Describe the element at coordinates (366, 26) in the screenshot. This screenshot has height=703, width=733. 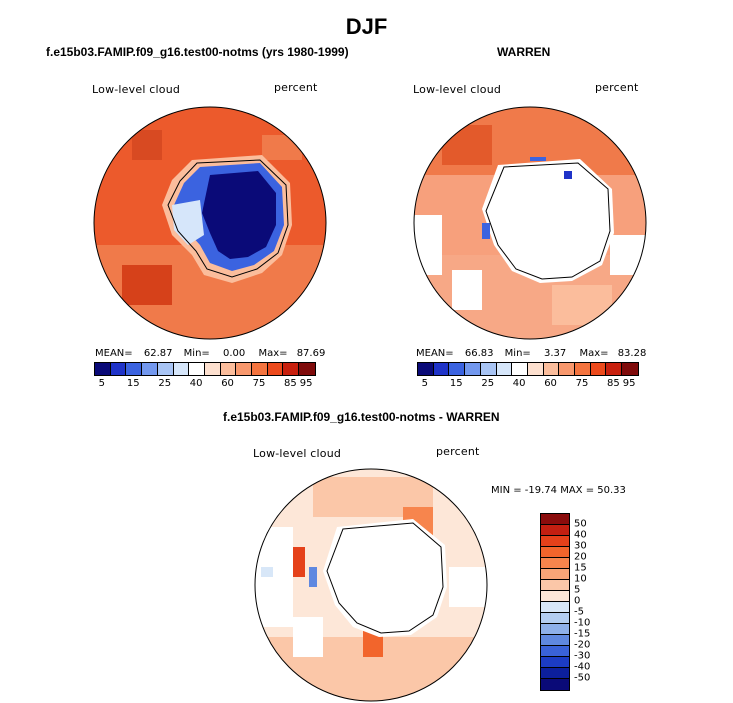
I see `plot-title: DJF` at that location.